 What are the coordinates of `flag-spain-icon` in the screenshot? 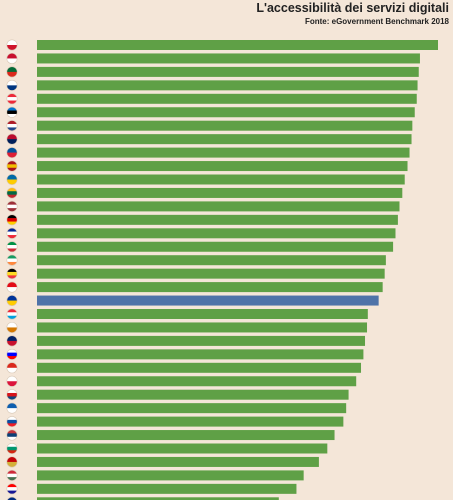 It's located at (12, 166).